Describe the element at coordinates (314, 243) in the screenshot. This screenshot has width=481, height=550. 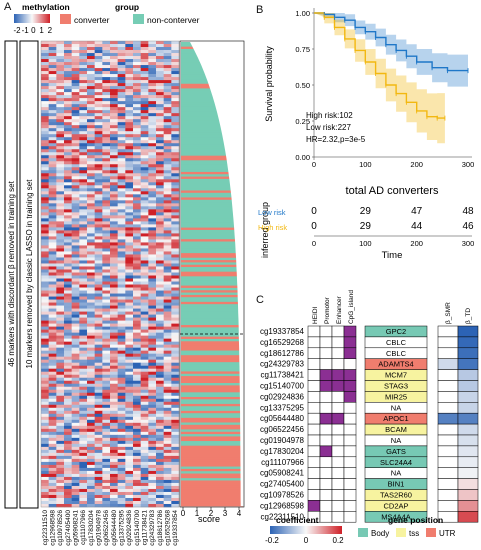
I see `table-xtick: 0` at that location.